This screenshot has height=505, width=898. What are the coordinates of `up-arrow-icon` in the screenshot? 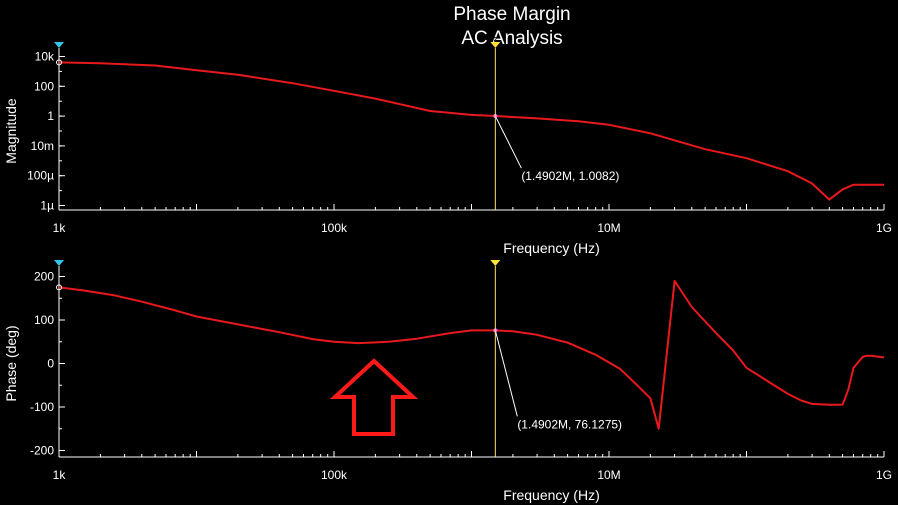 It's located at (374, 397).